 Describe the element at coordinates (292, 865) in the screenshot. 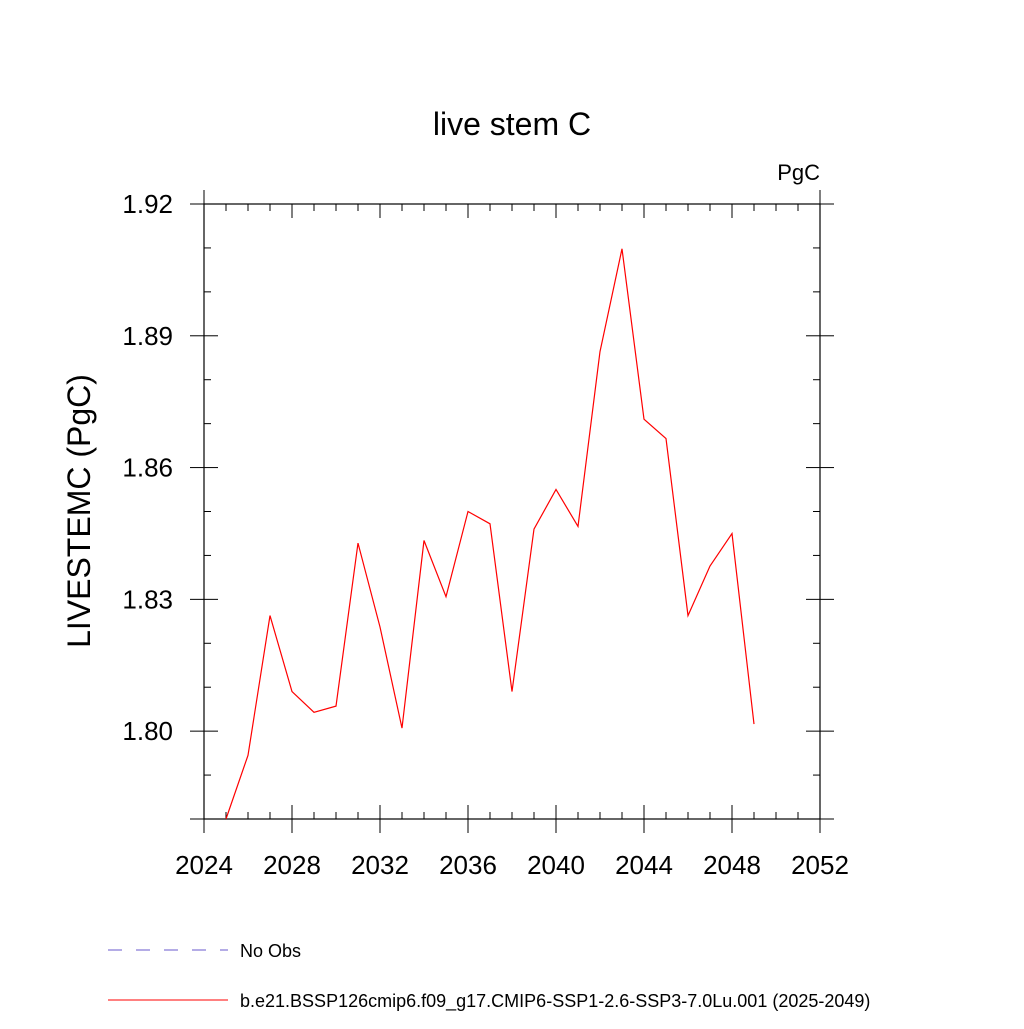

I see `x-tick-label: 2028` at that location.